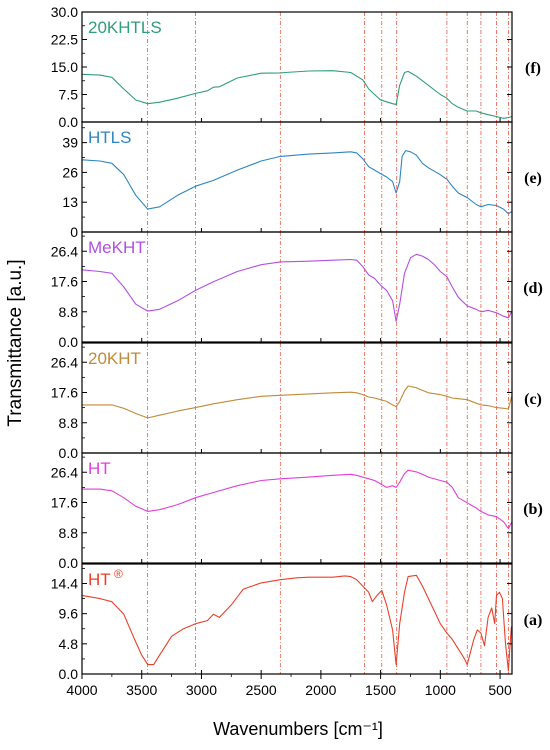 The width and height of the screenshot is (550, 750). What do you see at coordinates (296, 67) in the screenshot?
I see `panel-f: 0.0 7.5 15.0 22.5 30.0 20KHTLS (f)` at bounding box center [296, 67].